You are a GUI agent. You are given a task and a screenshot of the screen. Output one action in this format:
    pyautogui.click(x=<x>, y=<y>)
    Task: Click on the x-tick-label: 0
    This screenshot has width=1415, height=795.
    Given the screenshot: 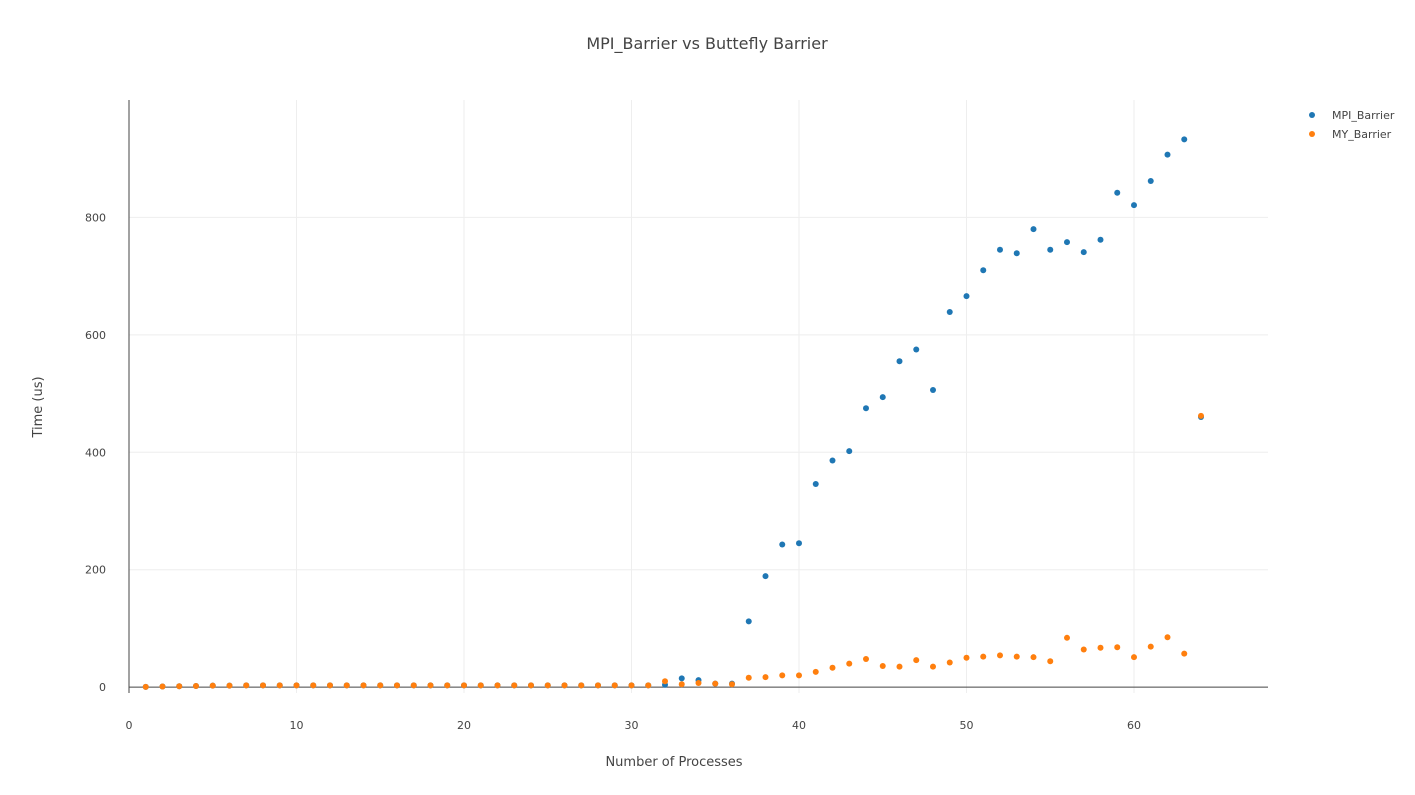 What is the action you would take?
    pyautogui.click(x=129, y=725)
    